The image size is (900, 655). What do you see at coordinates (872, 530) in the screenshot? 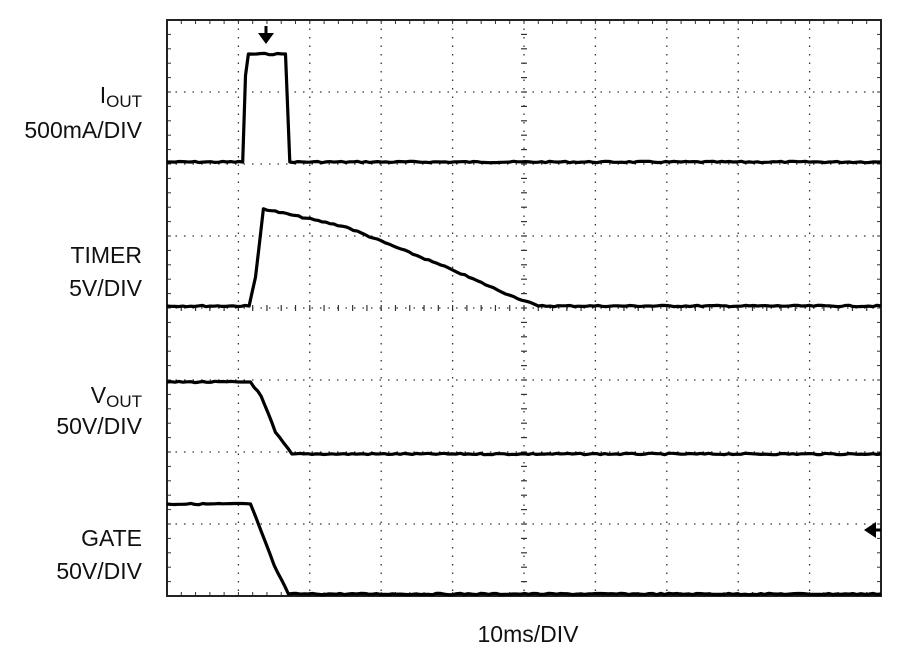
I see `ground-arrow-icon` at bounding box center [872, 530].